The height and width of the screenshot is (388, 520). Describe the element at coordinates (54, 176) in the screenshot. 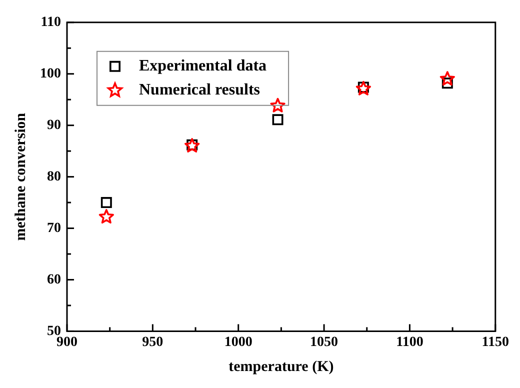

I see `y-tick-label: 80` at that location.